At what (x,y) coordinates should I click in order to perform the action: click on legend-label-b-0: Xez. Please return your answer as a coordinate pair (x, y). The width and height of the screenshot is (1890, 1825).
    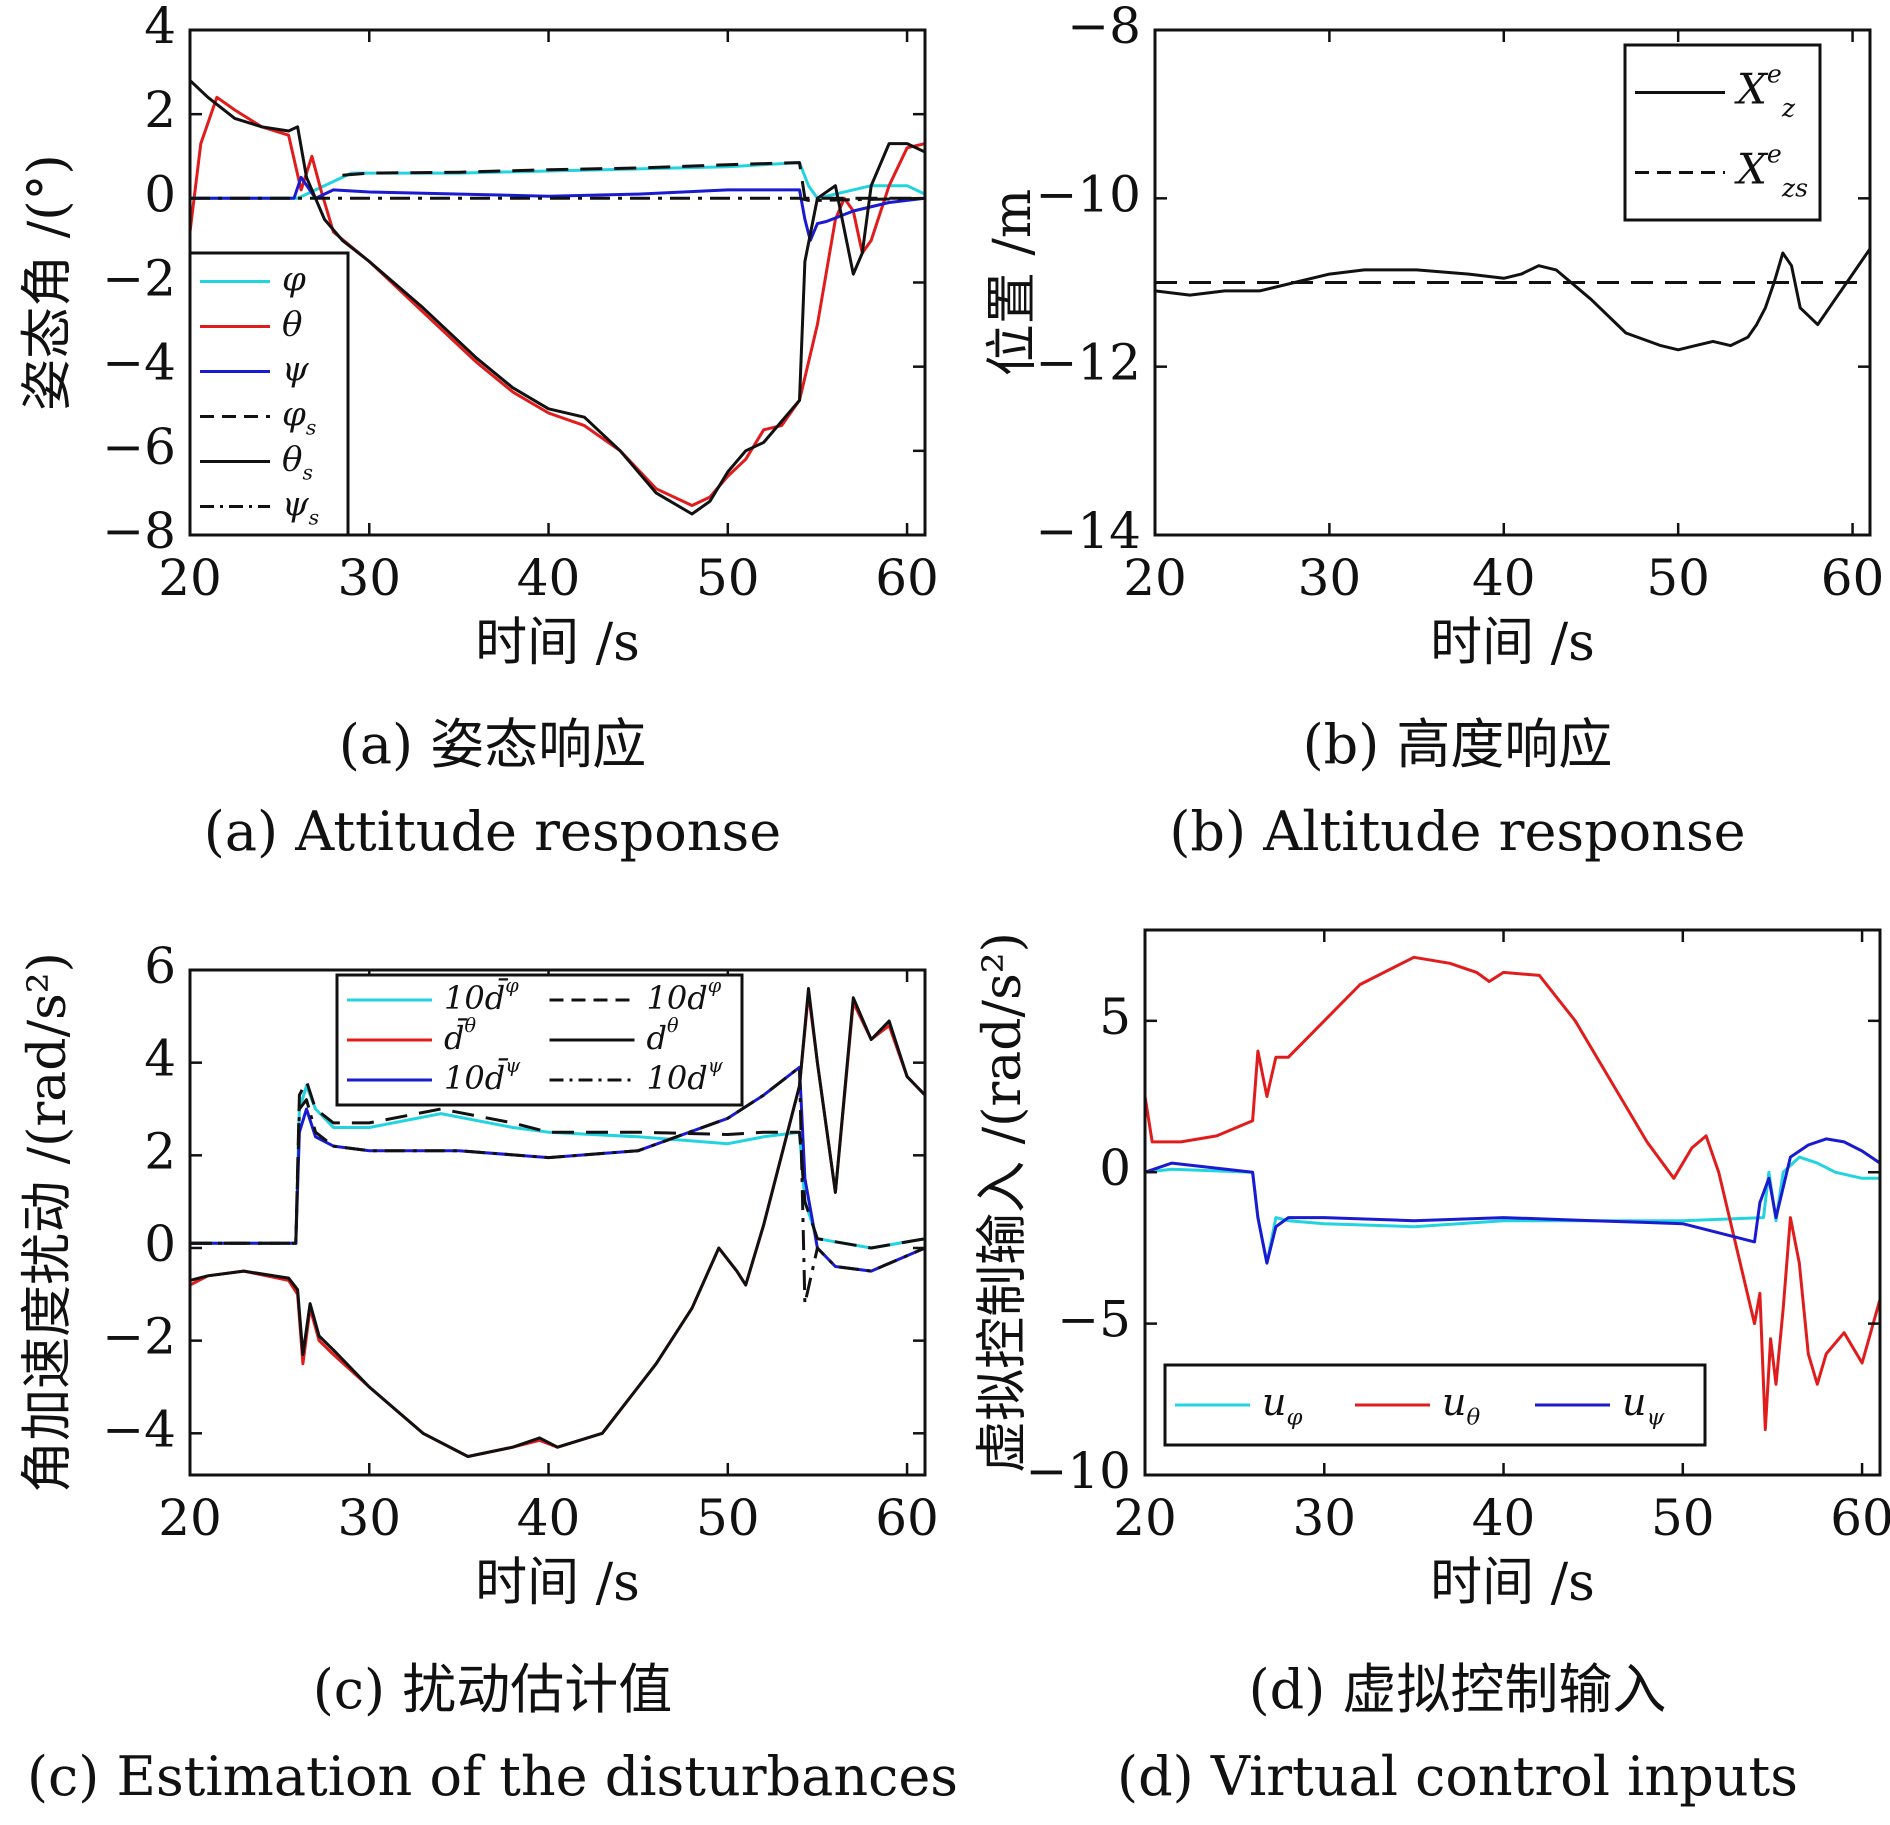
    Looking at the image, I should click on (1765, 91).